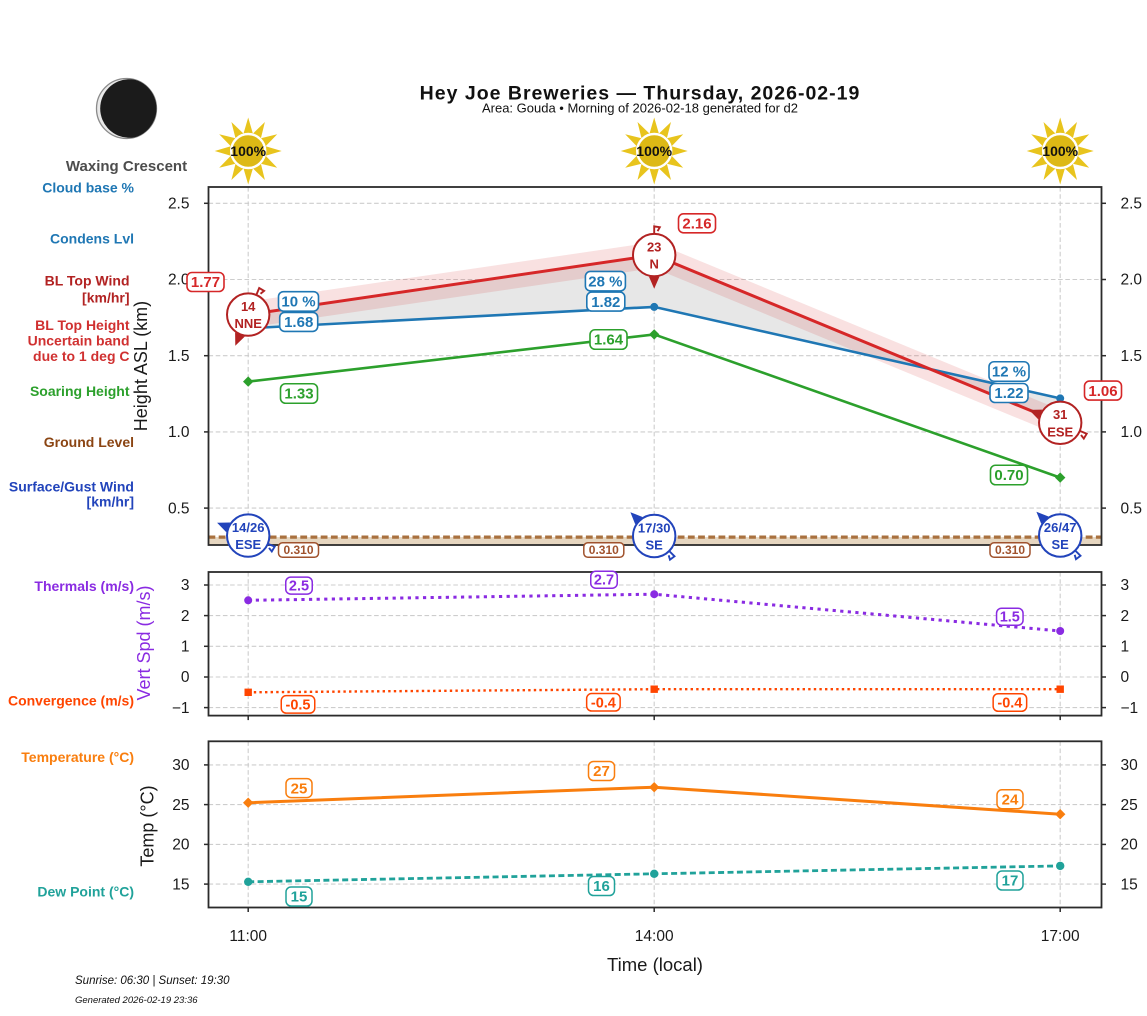  Describe the element at coordinates (601, 771) in the screenshot. I see `svg-text: 27` at that location.